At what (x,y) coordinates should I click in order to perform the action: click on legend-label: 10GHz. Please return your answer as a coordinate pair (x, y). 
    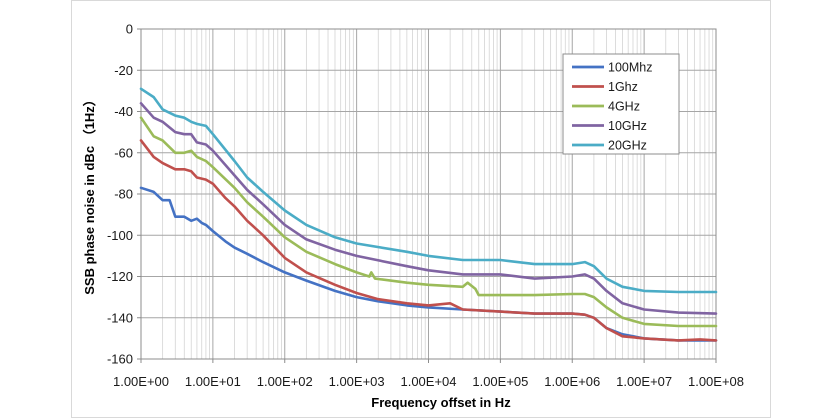
    Looking at the image, I should click on (627, 126).